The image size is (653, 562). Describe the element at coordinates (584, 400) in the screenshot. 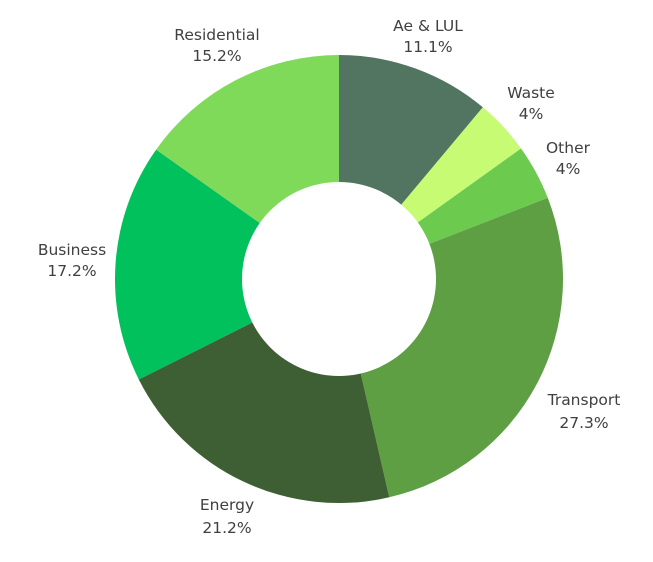

I see `slice-label: Transport` at that location.